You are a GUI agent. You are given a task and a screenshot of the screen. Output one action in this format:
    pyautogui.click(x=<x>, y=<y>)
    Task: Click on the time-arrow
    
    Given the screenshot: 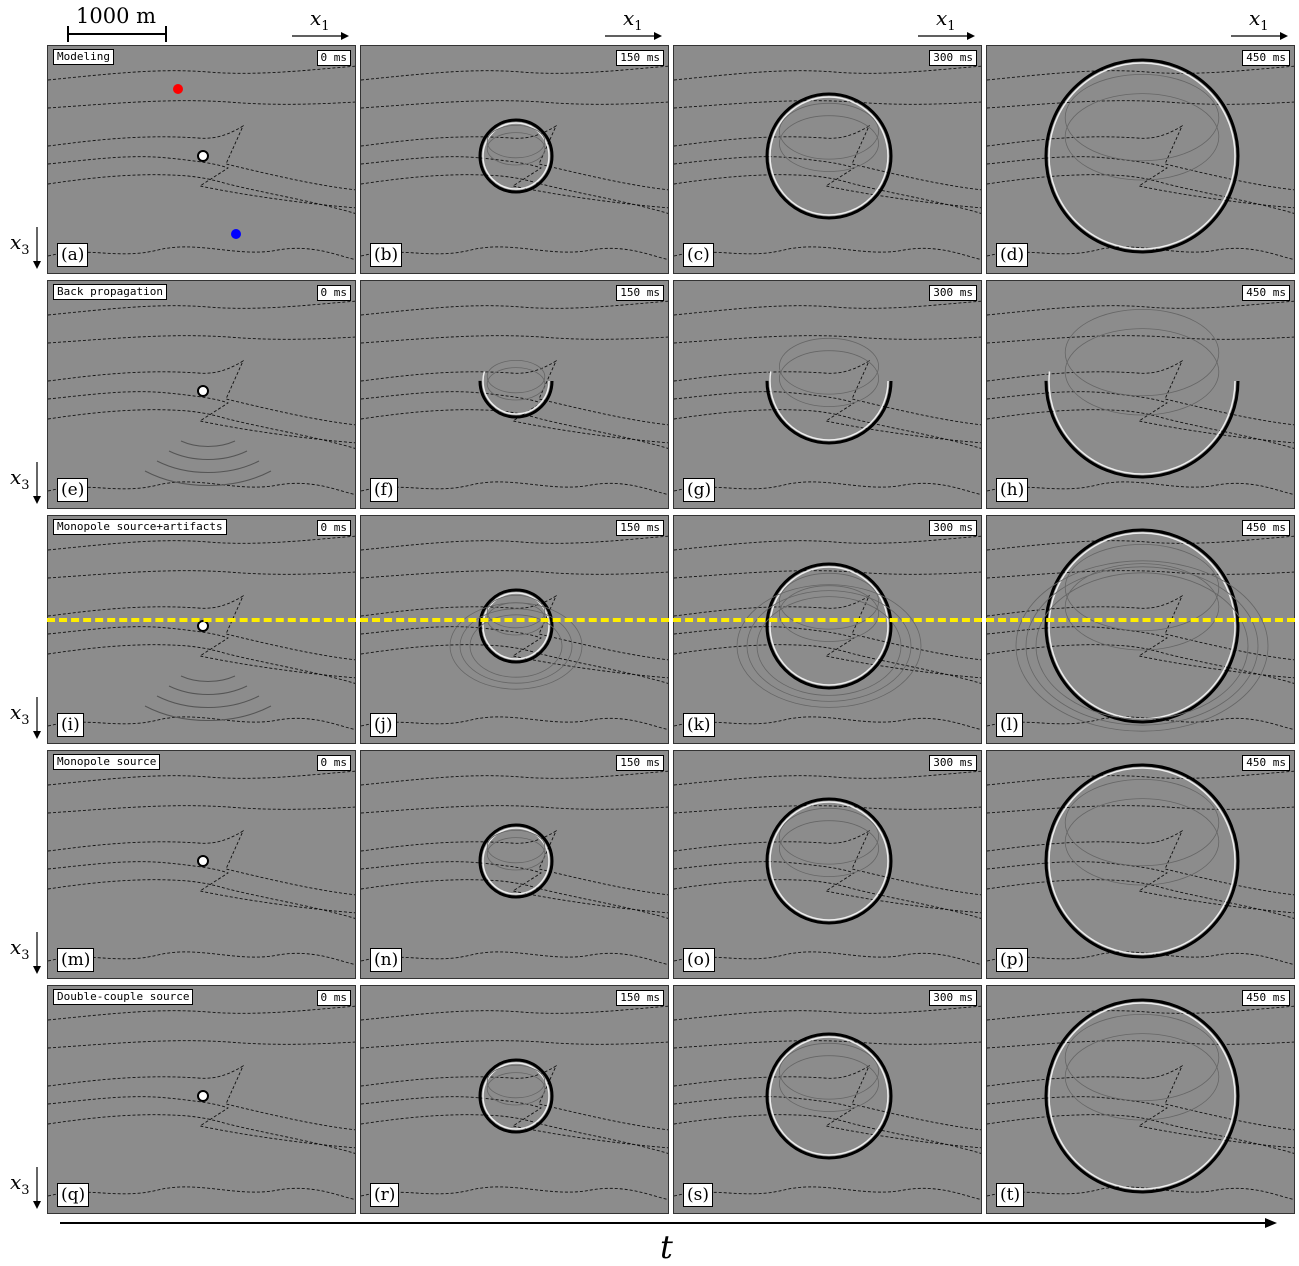 What is the action you would take?
    pyautogui.click(x=668, y=1223)
    